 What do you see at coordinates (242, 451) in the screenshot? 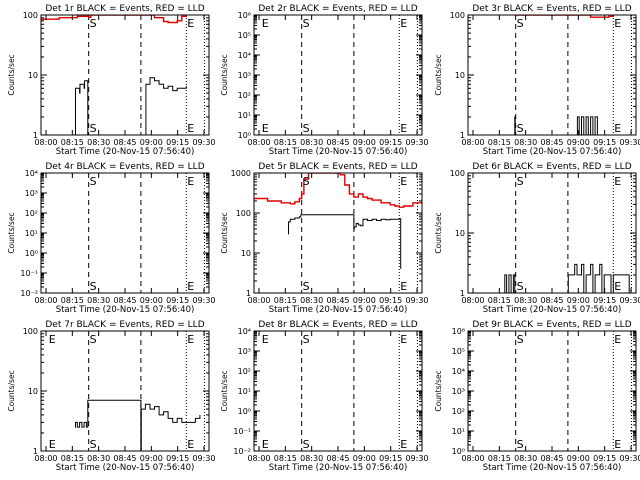
I see `y-tick-label: 10⁻²` at bounding box center [242, 451].